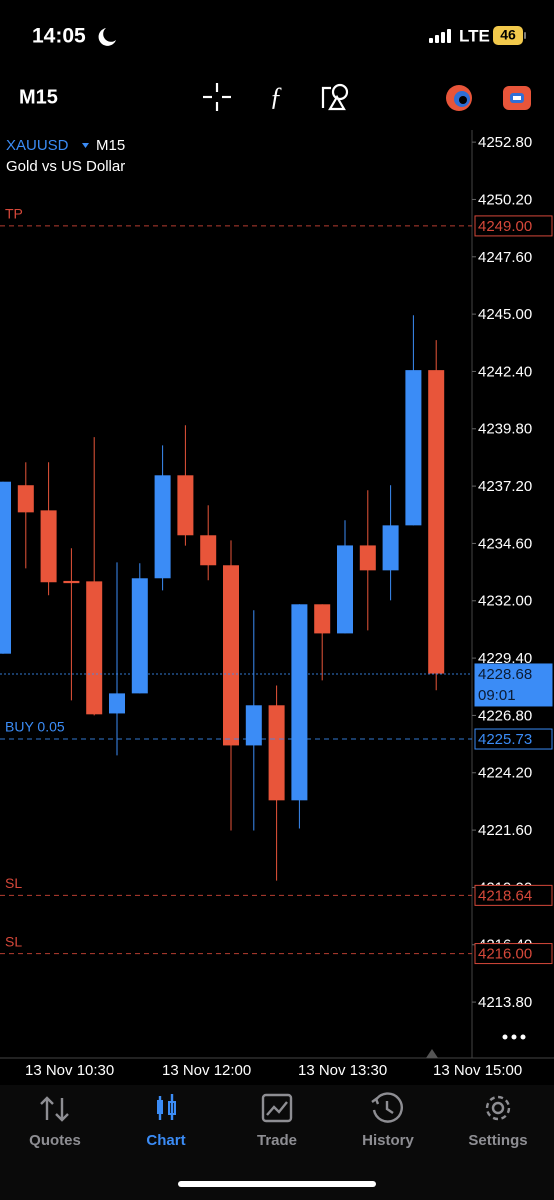 This screenshot has height=1200, width=554. What do you see at coordinates (440, 36) in the screenshot?
I see `signal-icon` at bounding box center [440, 36].